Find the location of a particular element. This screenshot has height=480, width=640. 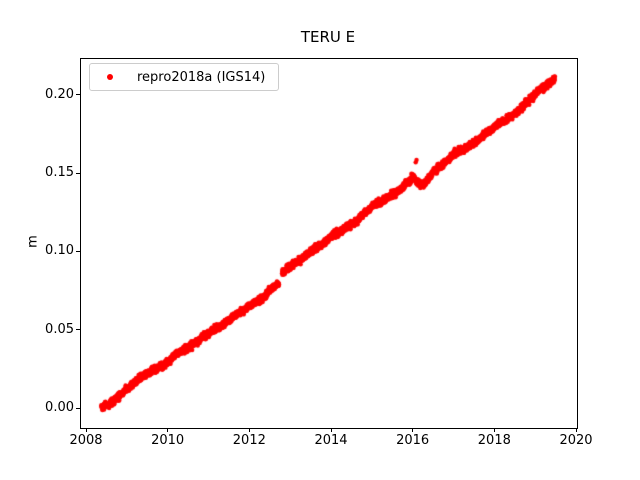

y-tick-label: 0.10 is located at coordinates (59, 251).